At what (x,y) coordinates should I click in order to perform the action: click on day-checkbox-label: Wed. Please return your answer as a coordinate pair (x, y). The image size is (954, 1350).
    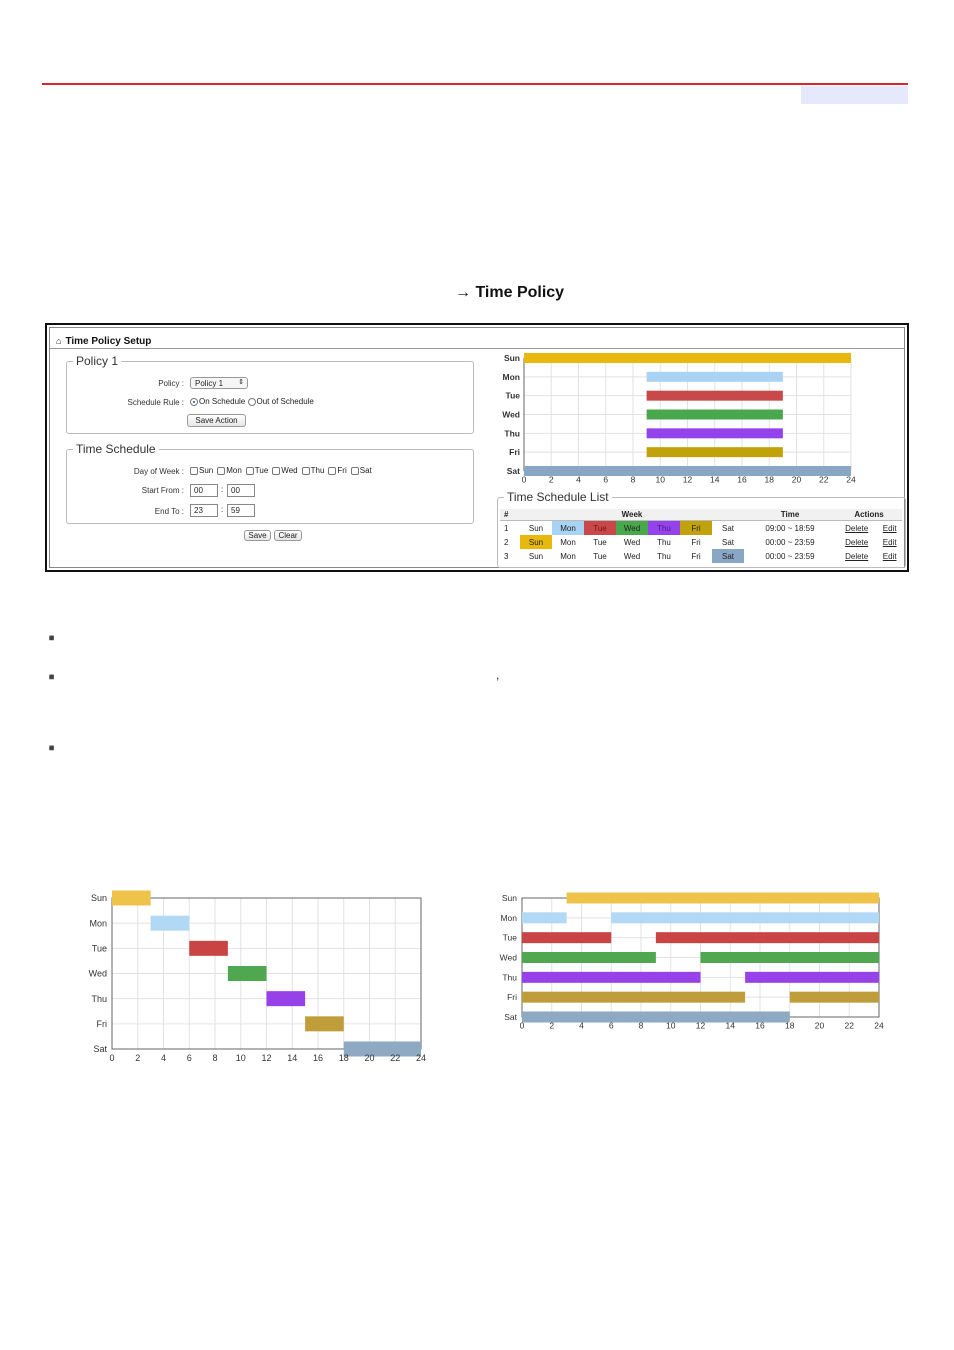
    Looking at the image, I should click on (289, 470).